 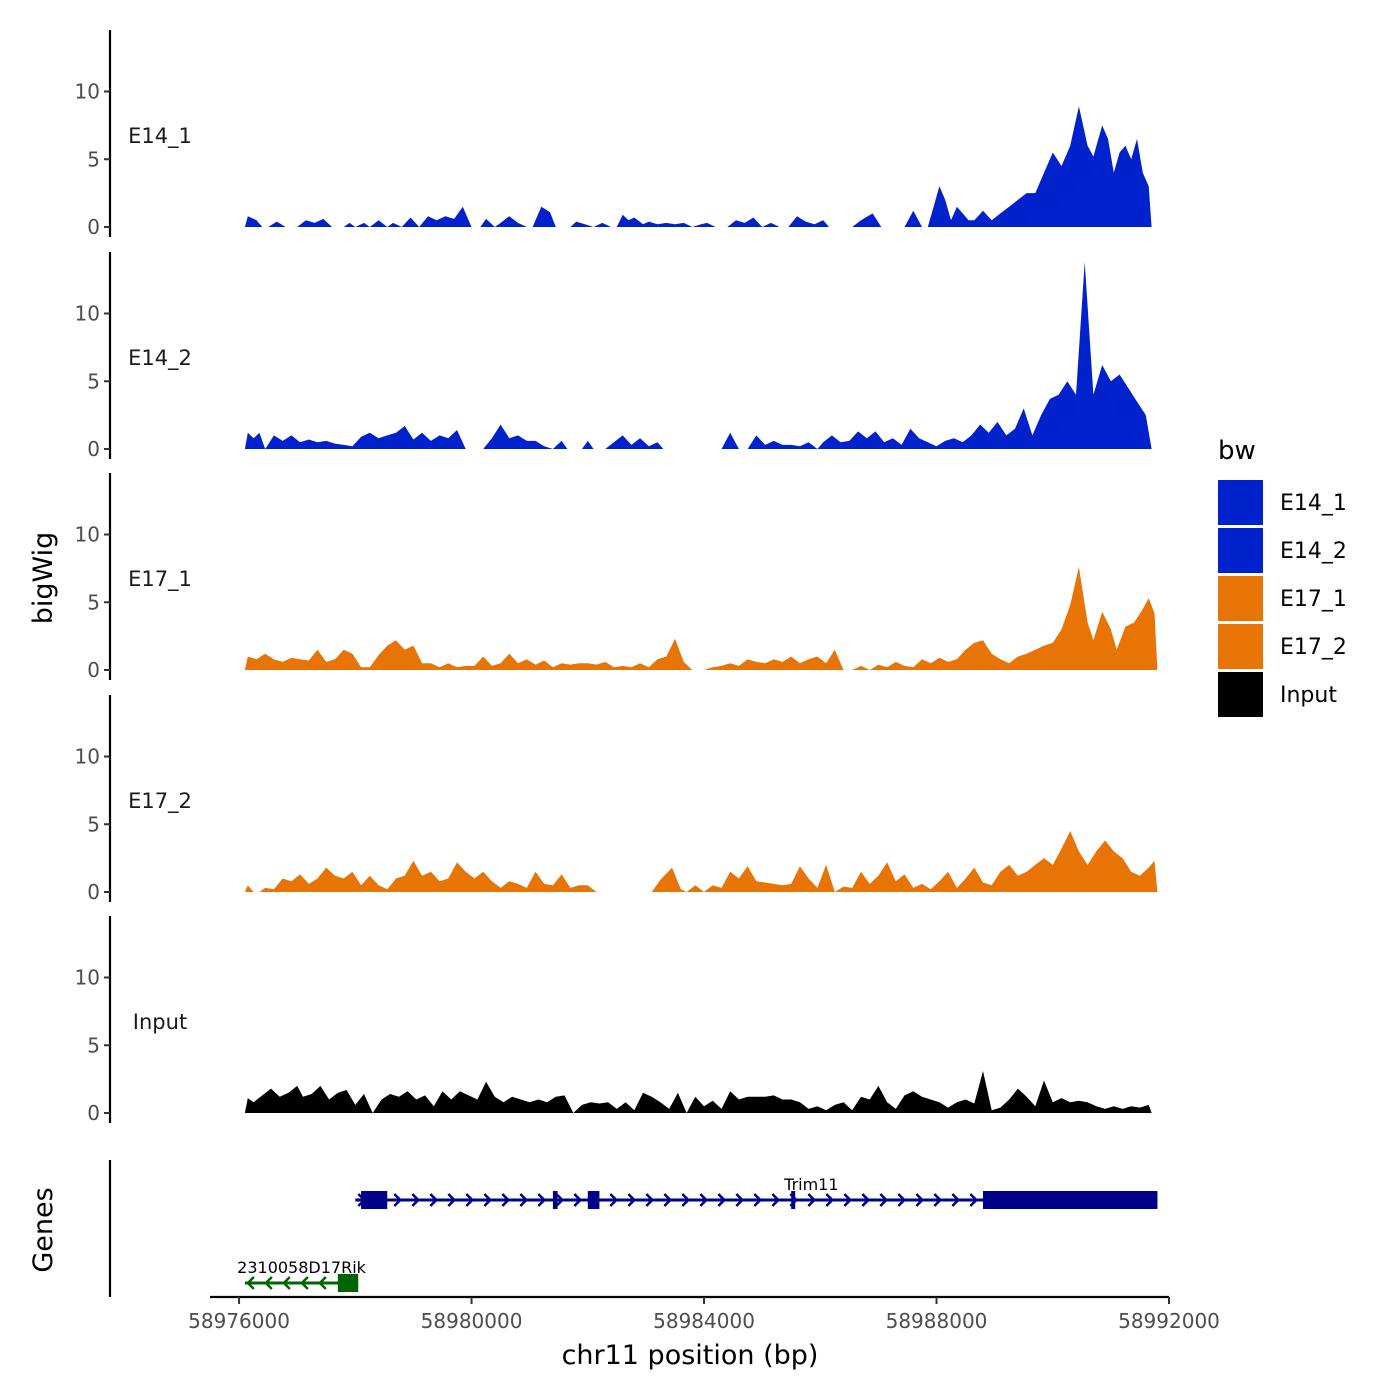 I want to click on x-tick-label: 58984000, so click(x=704, y=1321).